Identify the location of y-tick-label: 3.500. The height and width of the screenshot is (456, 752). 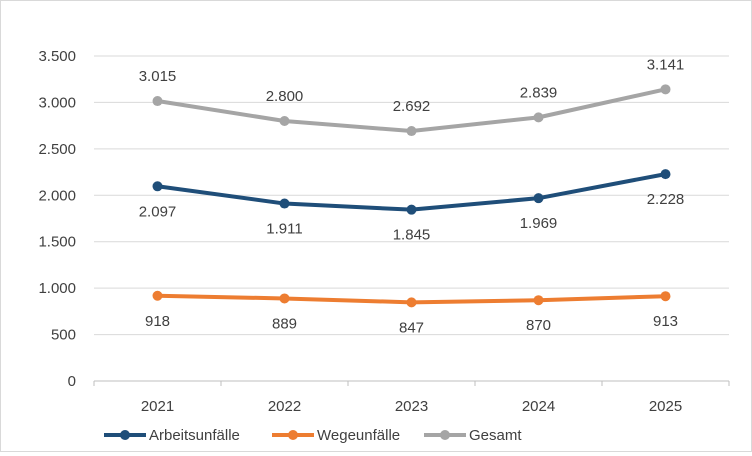
(57, 56).